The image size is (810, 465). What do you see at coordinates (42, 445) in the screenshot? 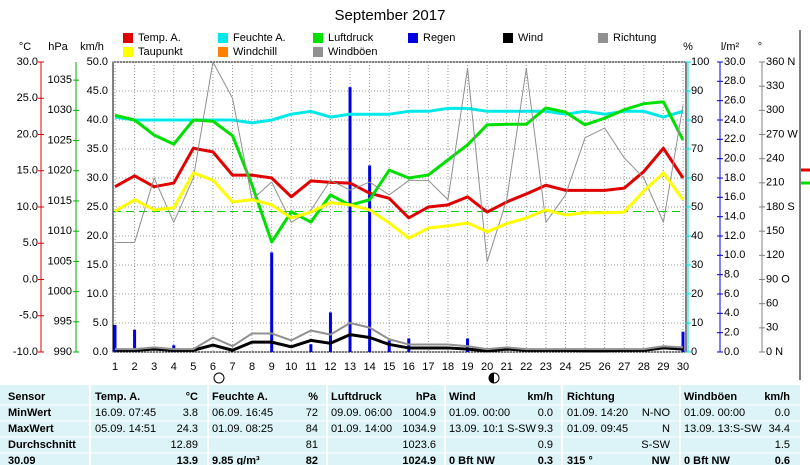
I see `table-cell: Durchschnitt` at bounding box center [42, 445].